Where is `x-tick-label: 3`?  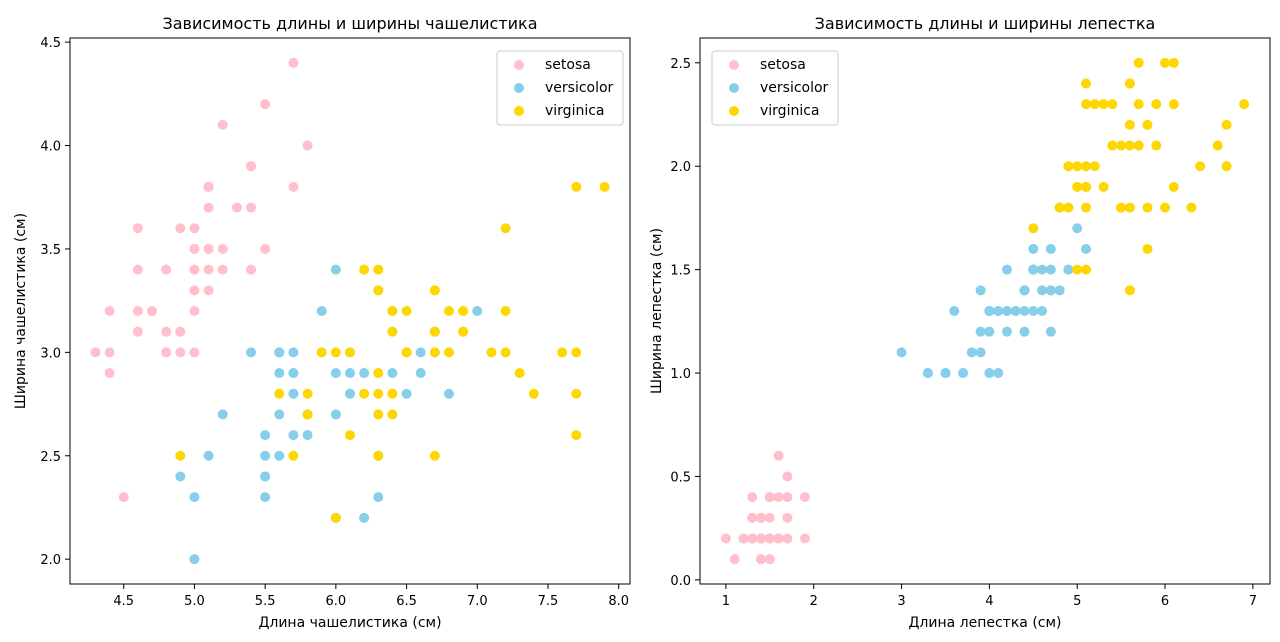 x-tick-label: 3 is located at coordinates (901, 601).